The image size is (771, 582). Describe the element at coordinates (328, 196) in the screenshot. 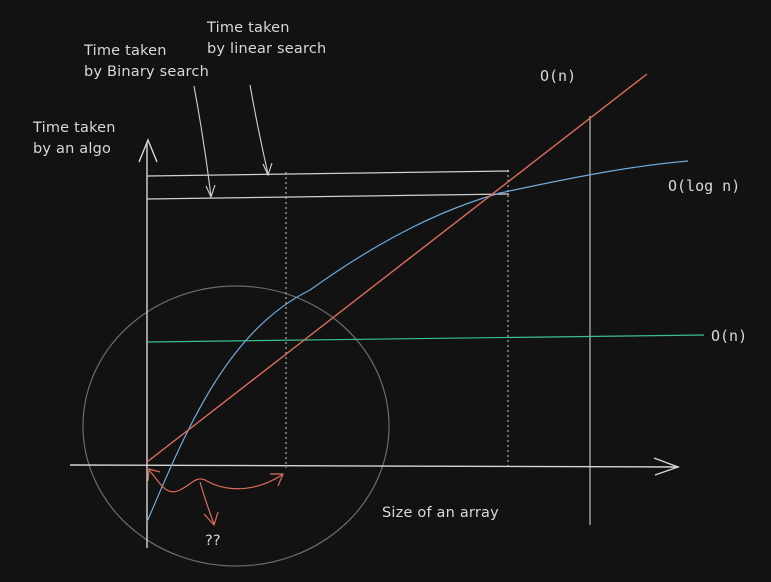

I see `binary-time-guide-line` at that location.